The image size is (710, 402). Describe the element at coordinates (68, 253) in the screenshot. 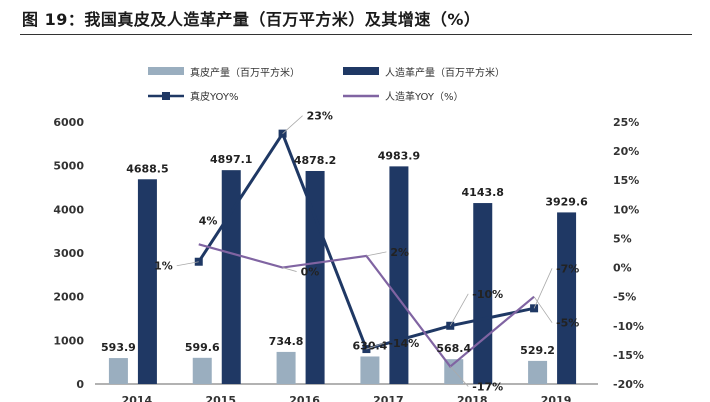

I see `y-left-tick-label: 3000` at that location.